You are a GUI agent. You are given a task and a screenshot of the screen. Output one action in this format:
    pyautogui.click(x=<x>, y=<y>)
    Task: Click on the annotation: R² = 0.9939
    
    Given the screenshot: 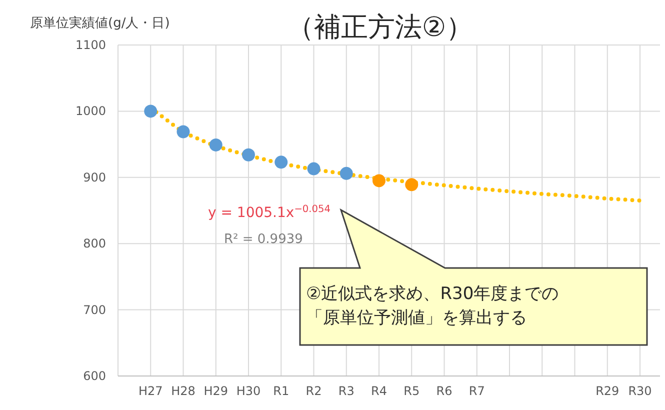 What is the action you would take?
    pyautogui.click(x=263, y=239)
    